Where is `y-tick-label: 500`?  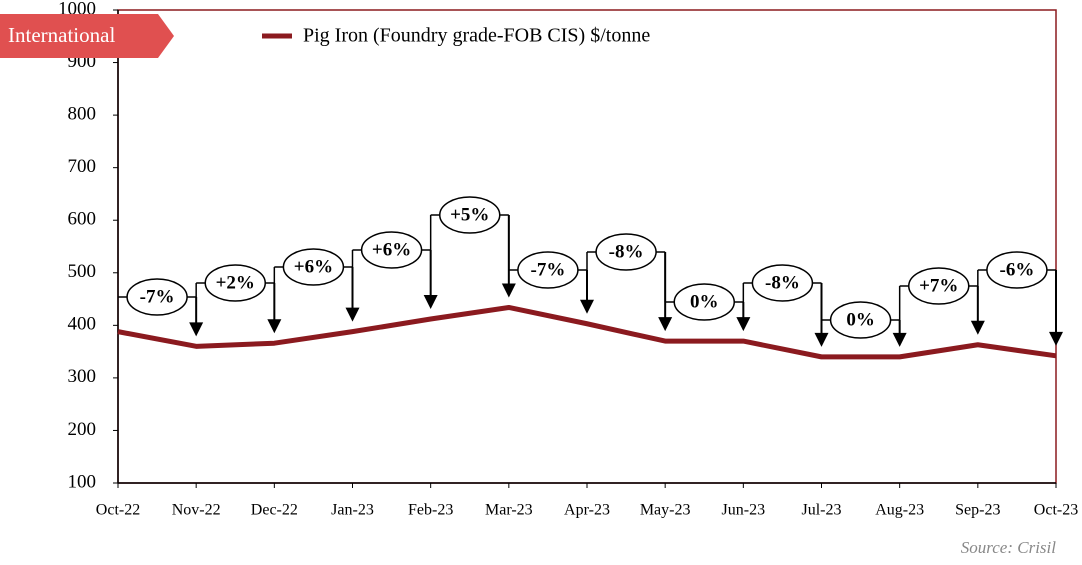 y-tick-label: 500 is located at coordinates (82, 271).